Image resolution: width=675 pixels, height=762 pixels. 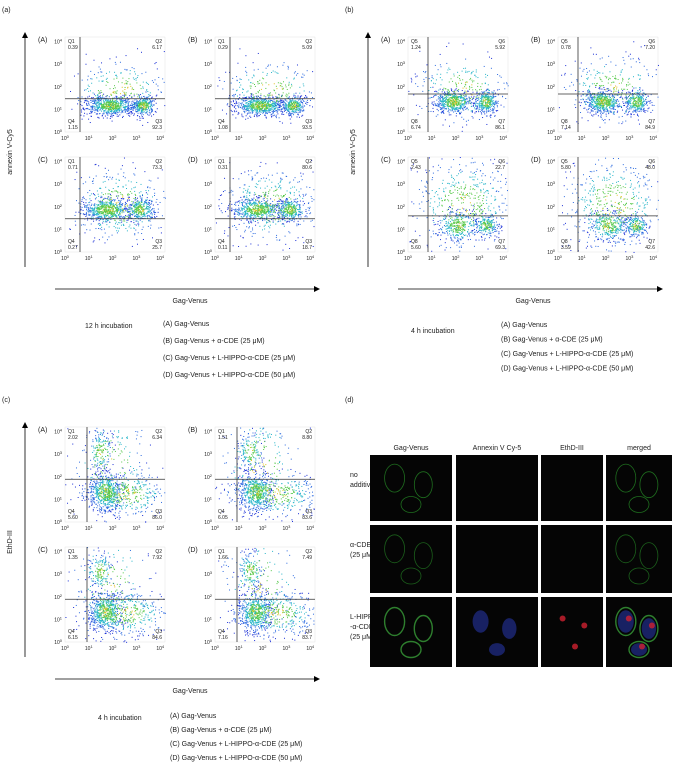 I want to click on plot-area, so click(x=265, y=84).